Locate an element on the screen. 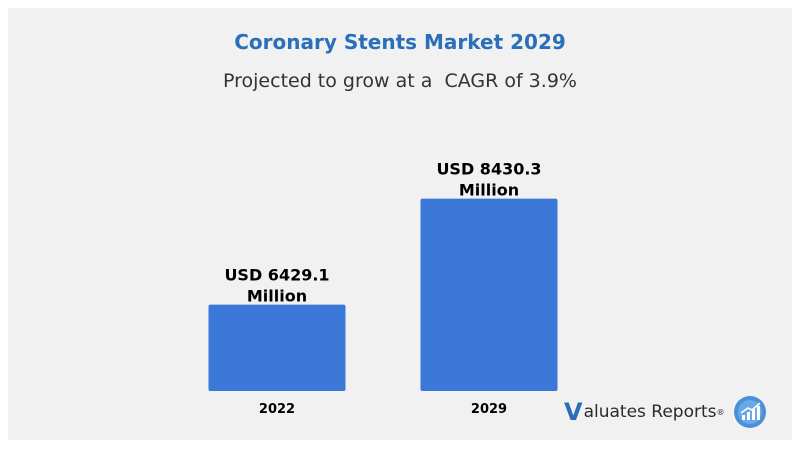  x-tick-label-2022: 2022 is located at coordinates (277, 409).